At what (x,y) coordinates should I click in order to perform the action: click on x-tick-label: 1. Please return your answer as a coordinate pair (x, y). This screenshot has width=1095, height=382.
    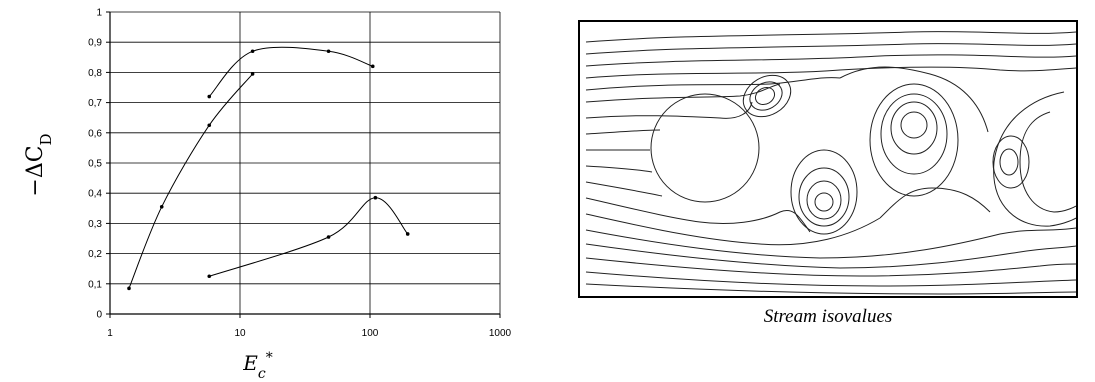
    Looking at the image, I should click on (110, 333).